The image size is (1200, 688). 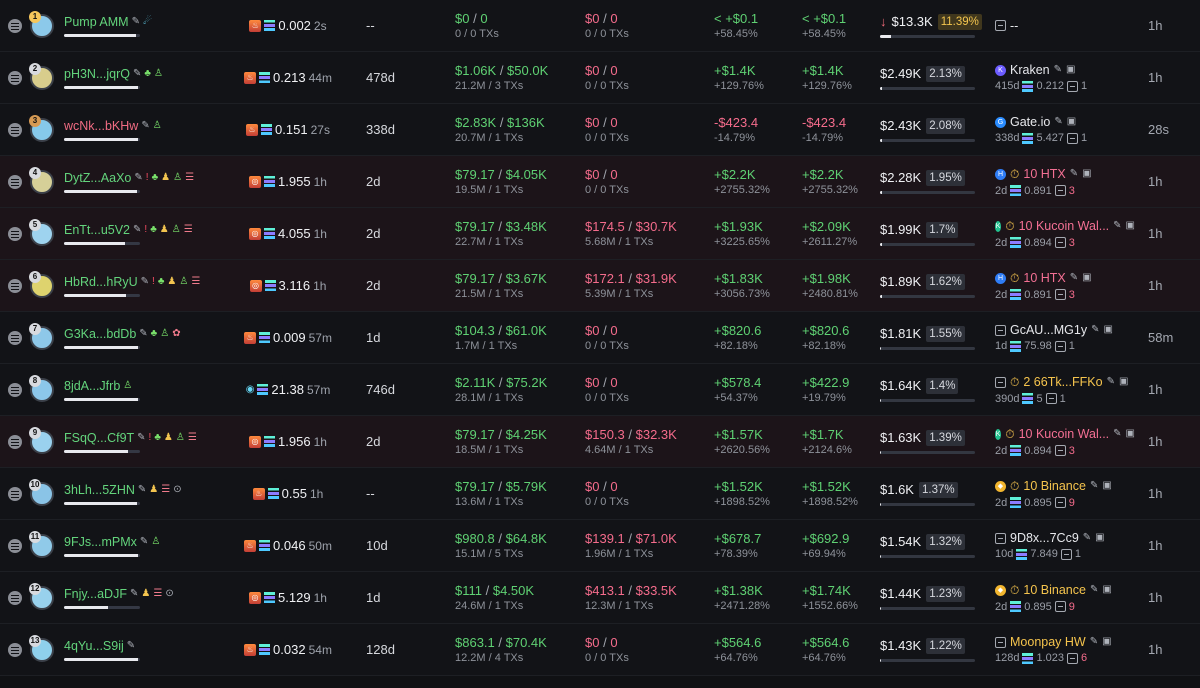 What do you see at coordinates (41, 336) in the screenshot?
I see `avatar: 7` at bounding box center [41, 336].